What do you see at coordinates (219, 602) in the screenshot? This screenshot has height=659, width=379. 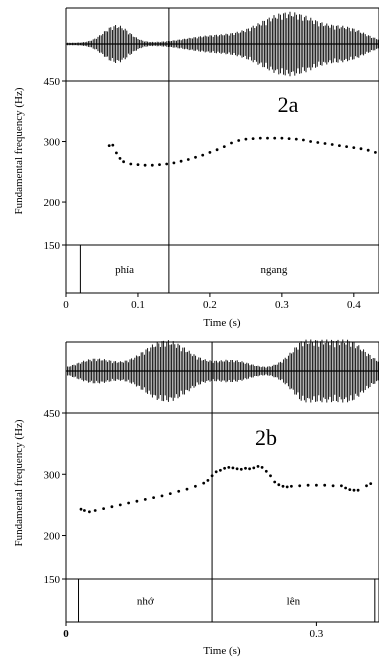 I see `segment-labels: nhớ lên` at bounding box center [219, 602].